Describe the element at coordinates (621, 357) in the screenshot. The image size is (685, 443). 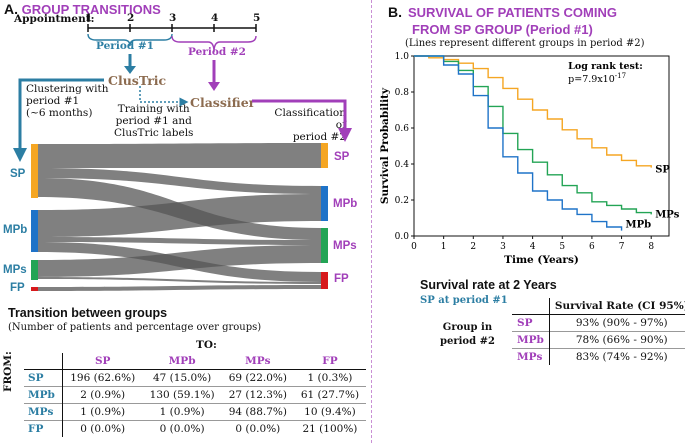
I see `table-cell: 83% (74% - 92%)` at that location.